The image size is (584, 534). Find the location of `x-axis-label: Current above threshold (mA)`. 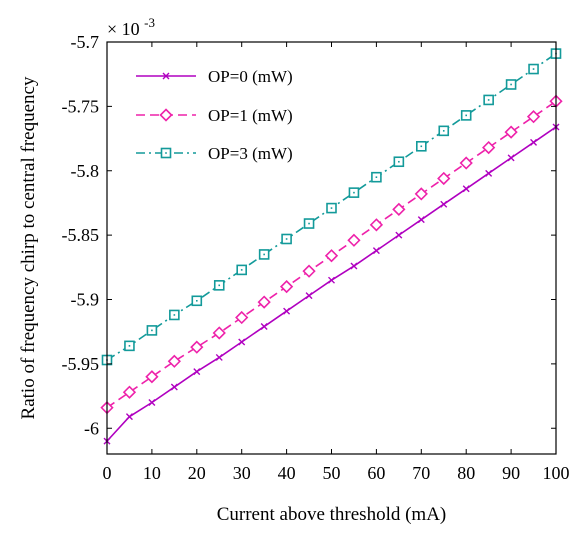

x-axis-label: Current above threshold (mA) is located at coordinates (332, 514).